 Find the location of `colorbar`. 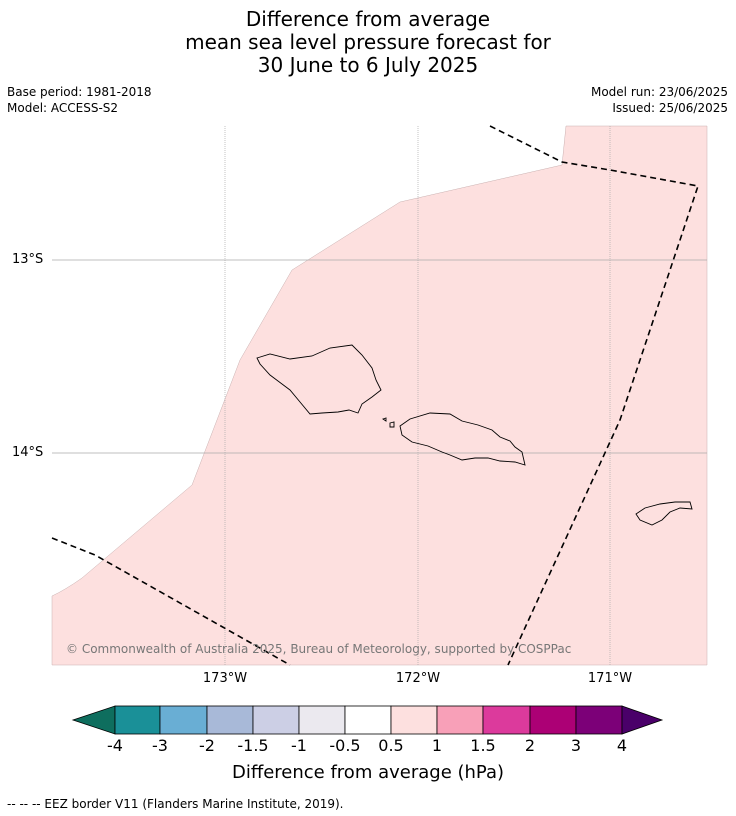

colorbar is located at coordinates (367, 720).